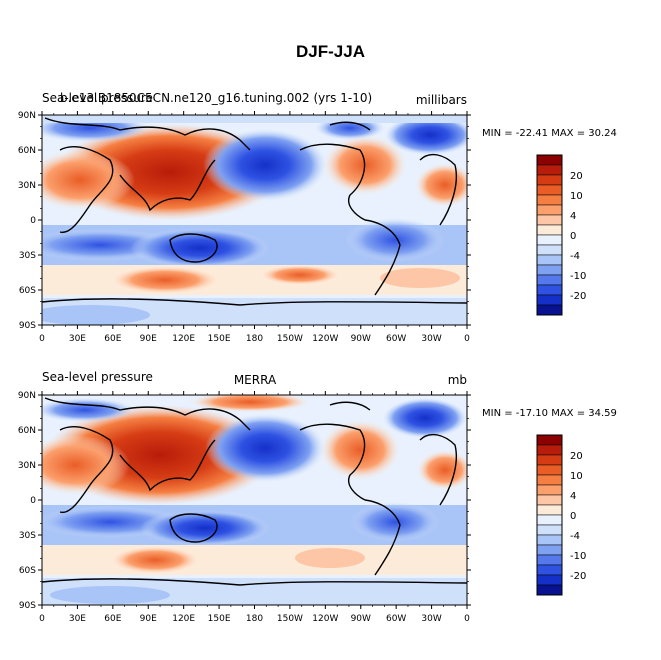 This screenshot has width=661, height=660. What do you see at coordinates (77, 339) in the screenshot?
I see `panel-1-lon-label: 30E` at bounding box center [77, 339].